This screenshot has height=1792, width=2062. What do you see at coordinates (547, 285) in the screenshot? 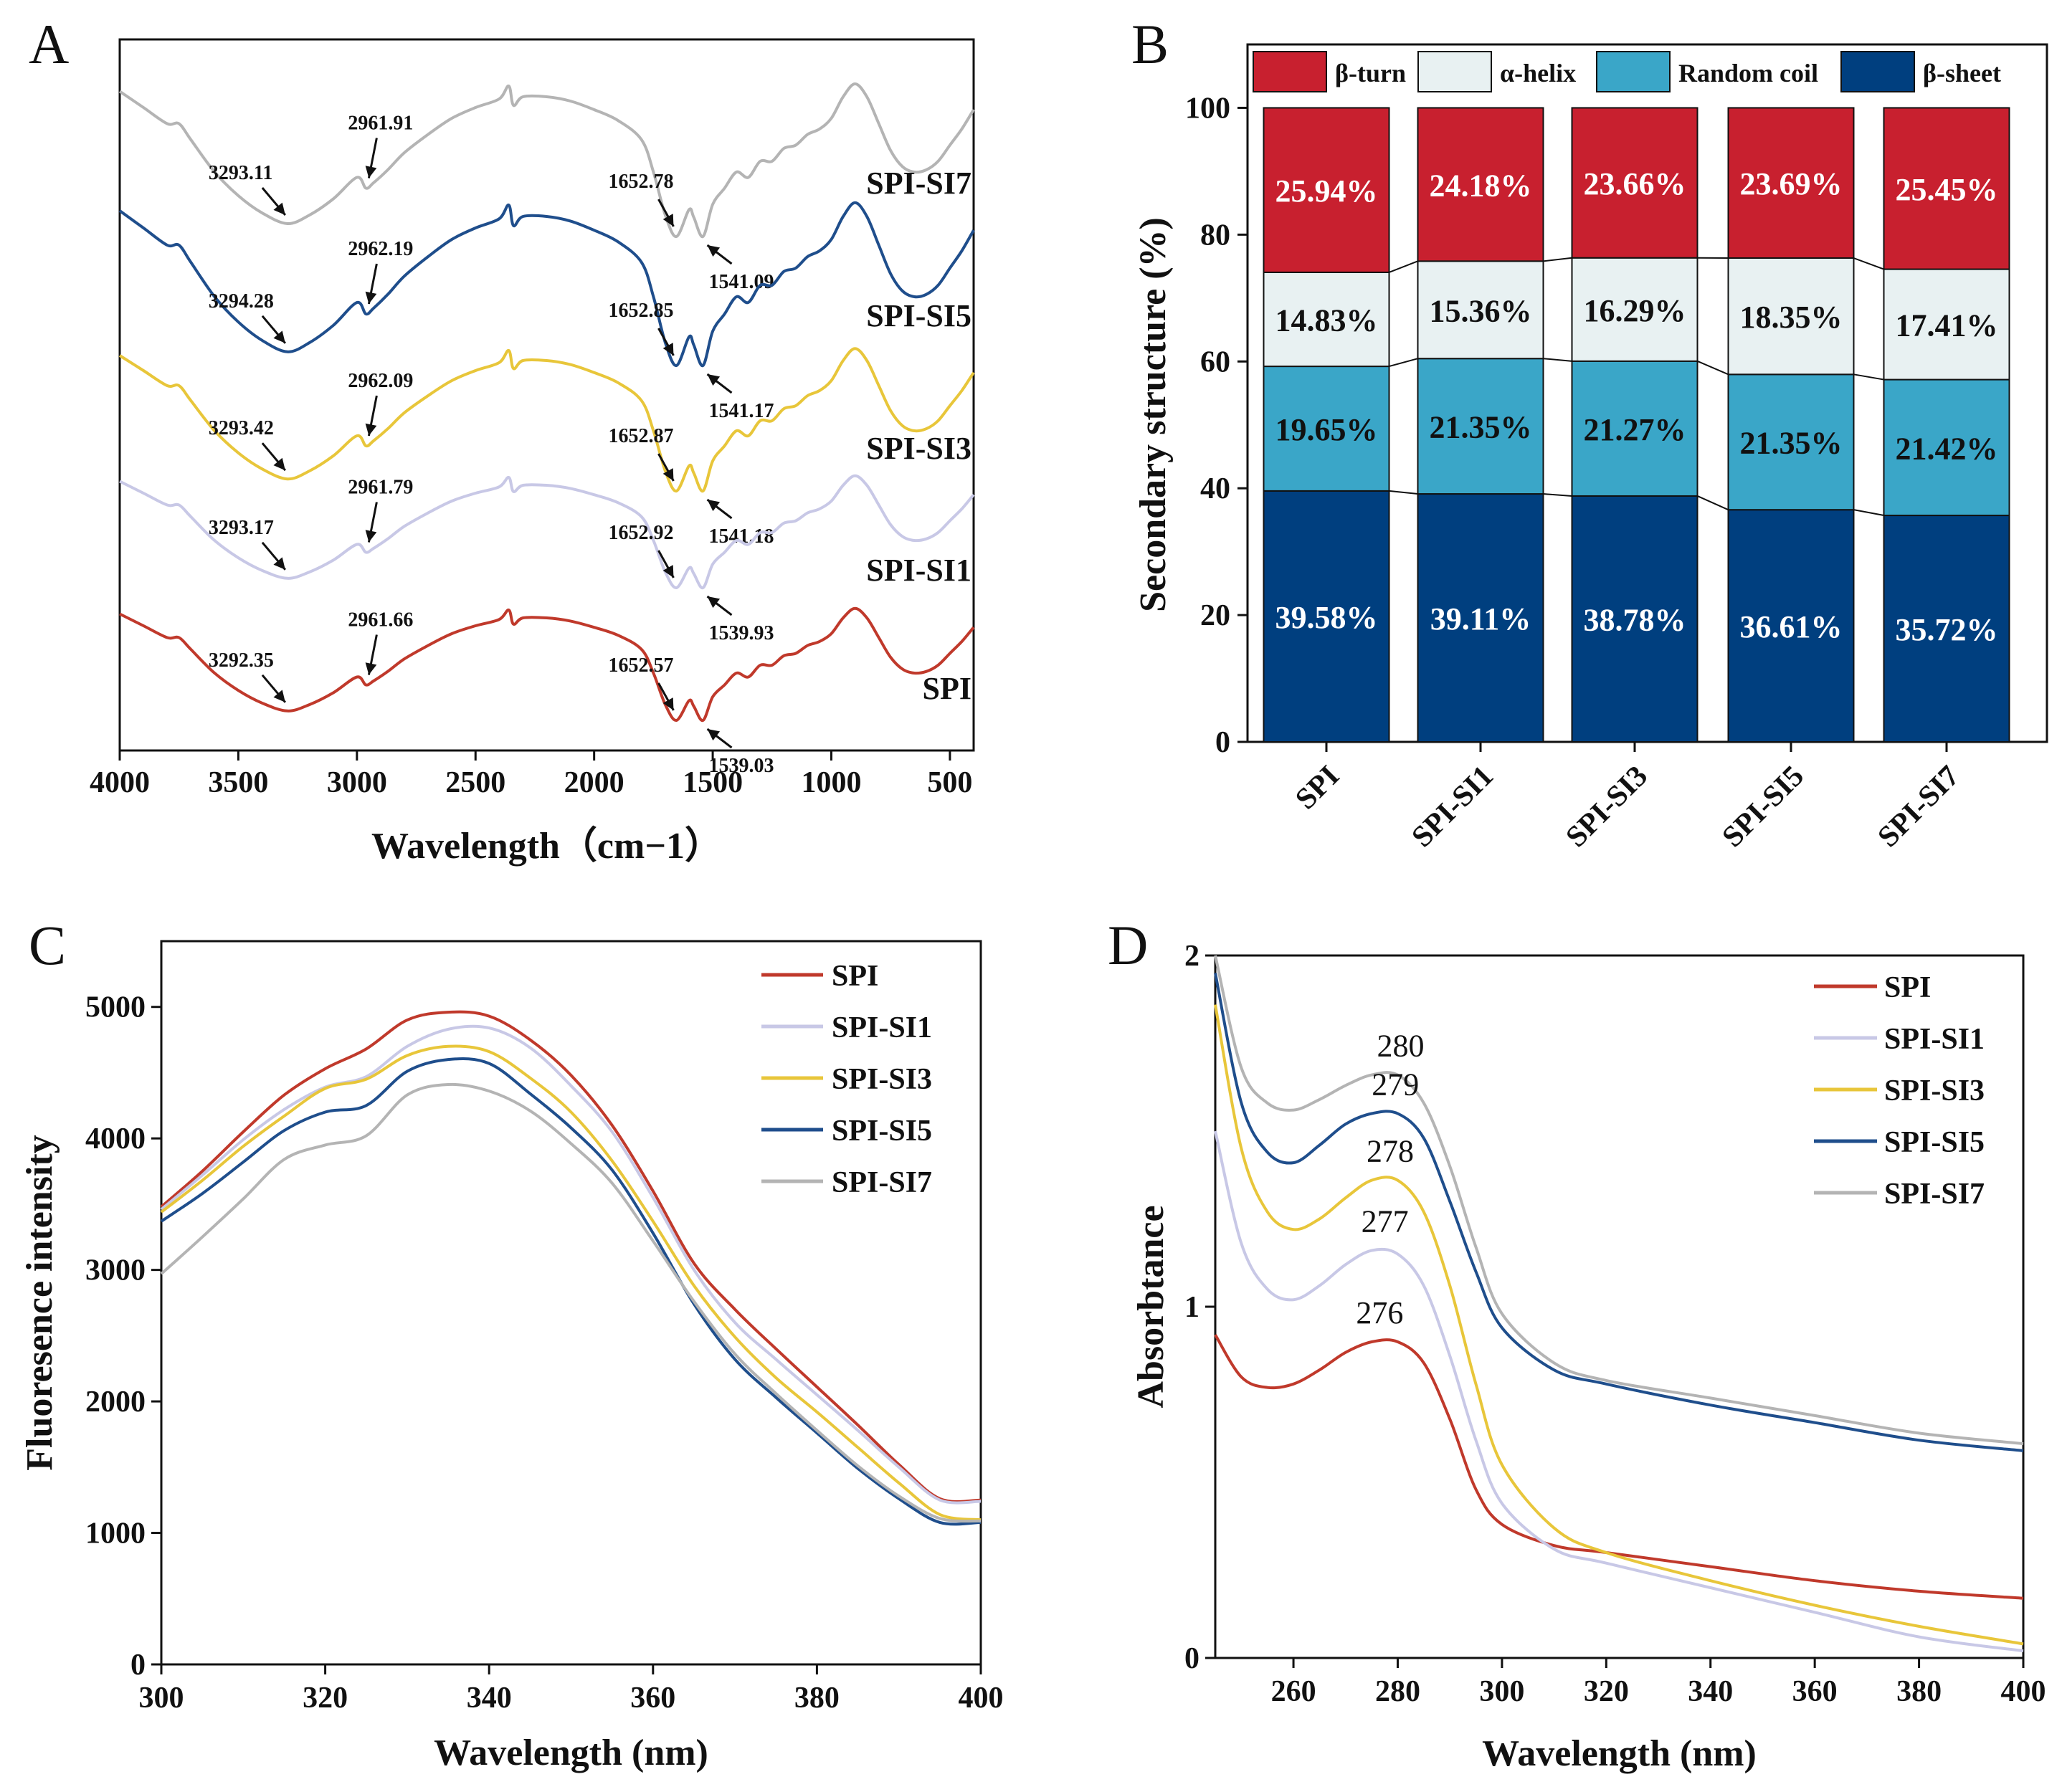
I see `panel-a-series-spi-si5` at bounding box center [547, 285].